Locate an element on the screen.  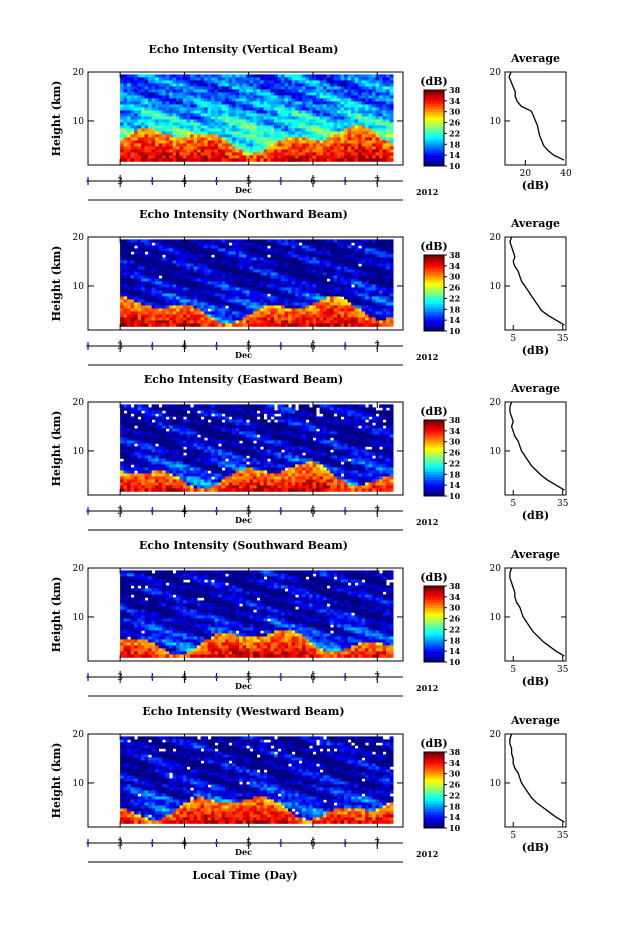
avg-x-tick-label: 5 is located at coordinates (513, 339).